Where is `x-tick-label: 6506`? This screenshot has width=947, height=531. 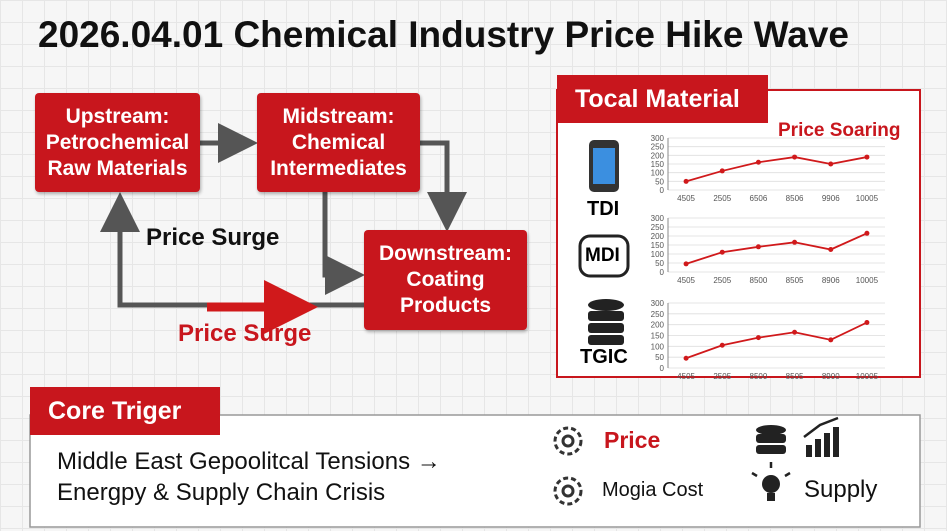 x-tick-label: 6506 is located at coordinates (759, 198).